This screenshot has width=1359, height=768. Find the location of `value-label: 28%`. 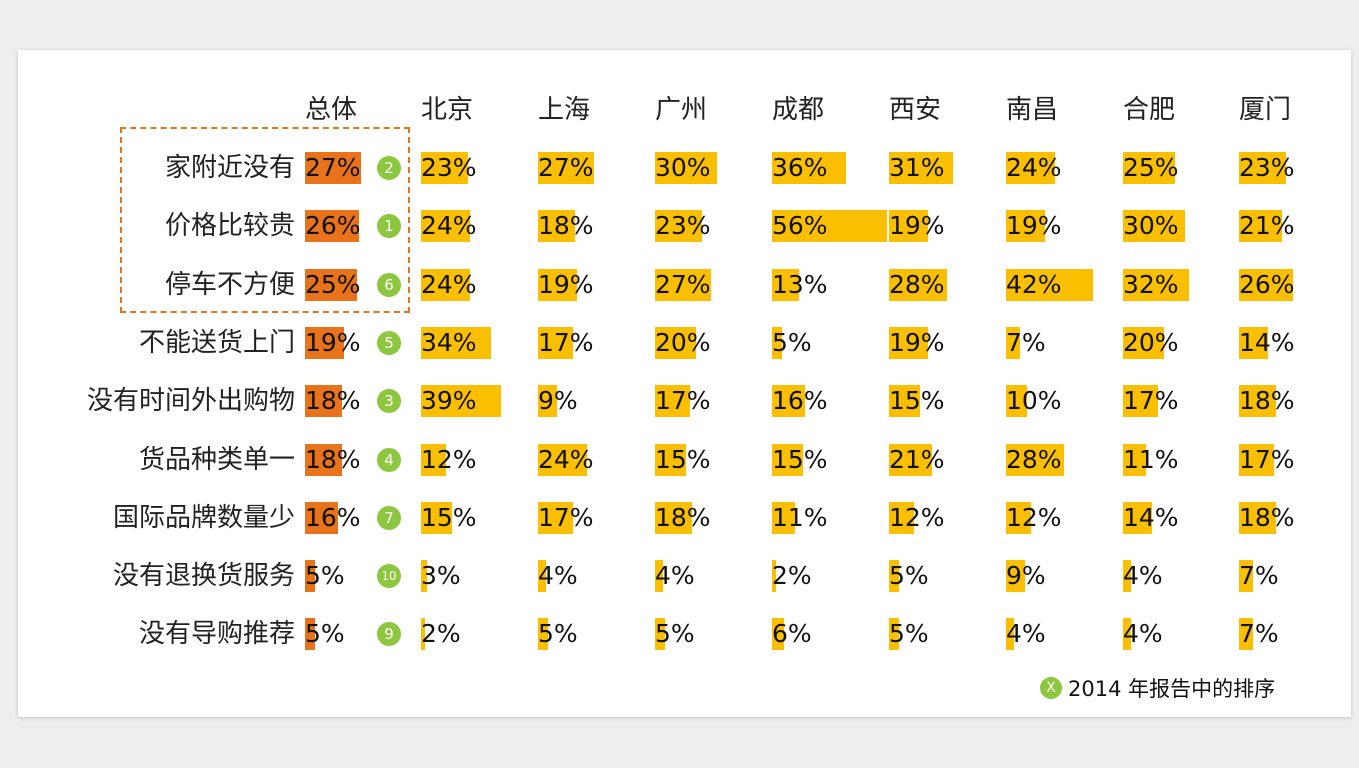

value-label: 28% is located at coordinates (917, 284).